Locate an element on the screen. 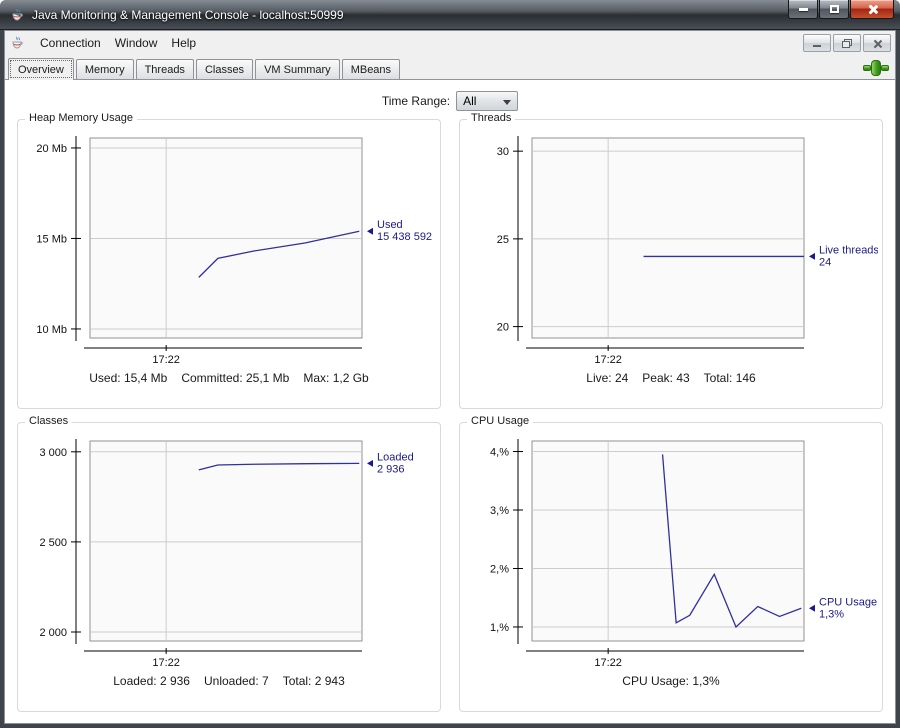 The image size is (900, 728). minimize-button is located at coordinates (803, 9).